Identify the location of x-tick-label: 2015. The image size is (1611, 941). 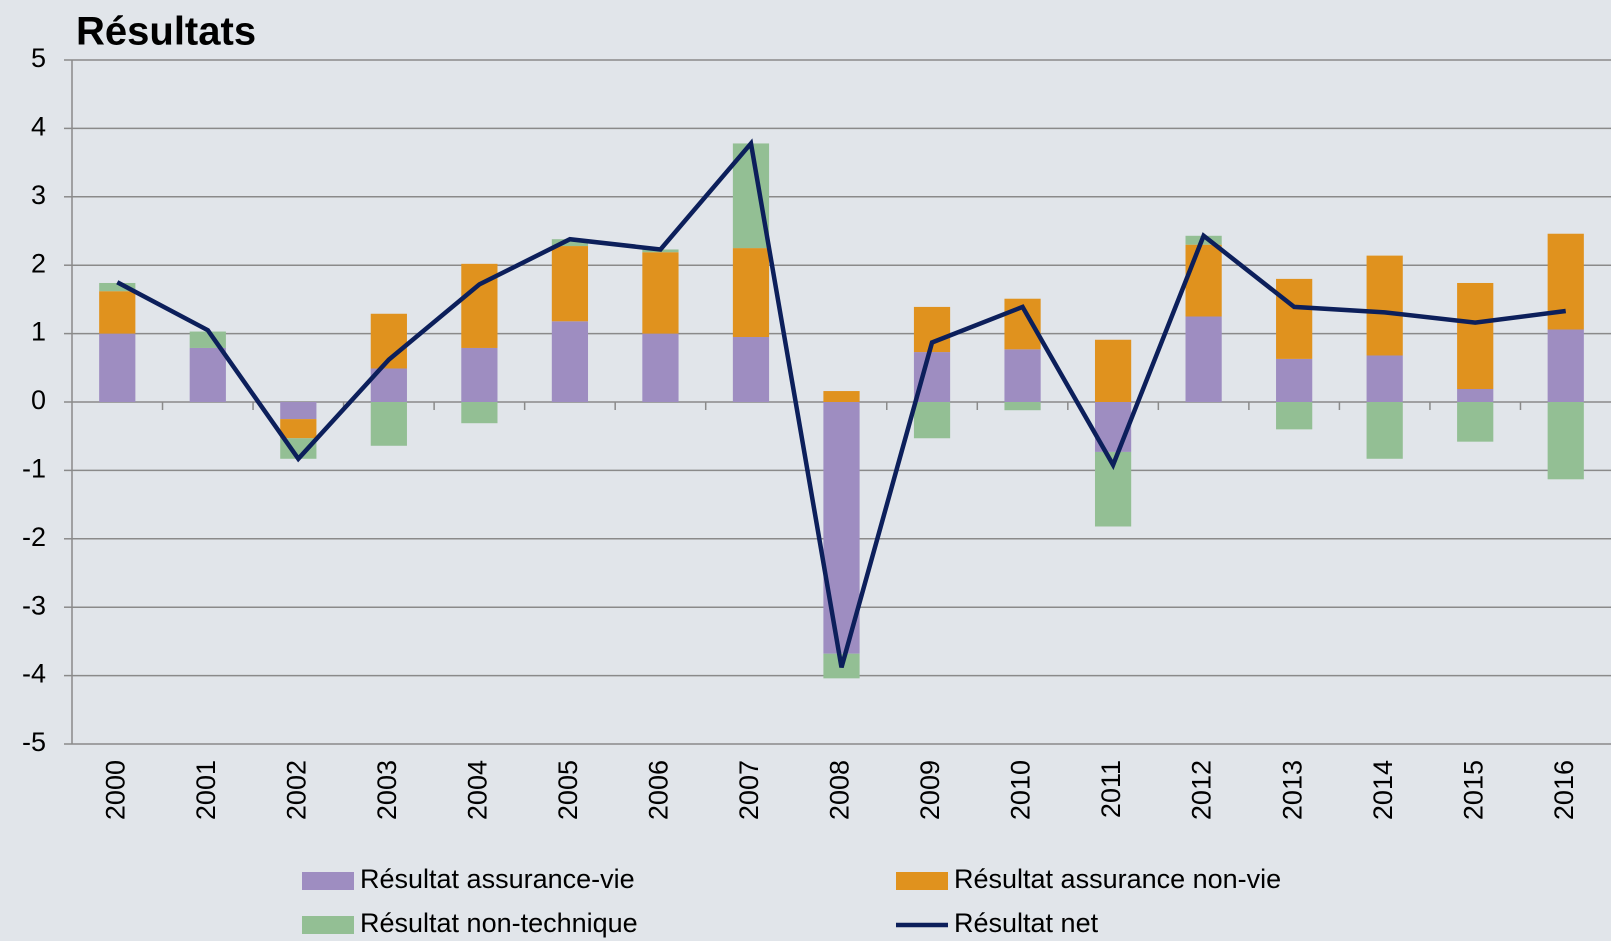
(1473, 790).